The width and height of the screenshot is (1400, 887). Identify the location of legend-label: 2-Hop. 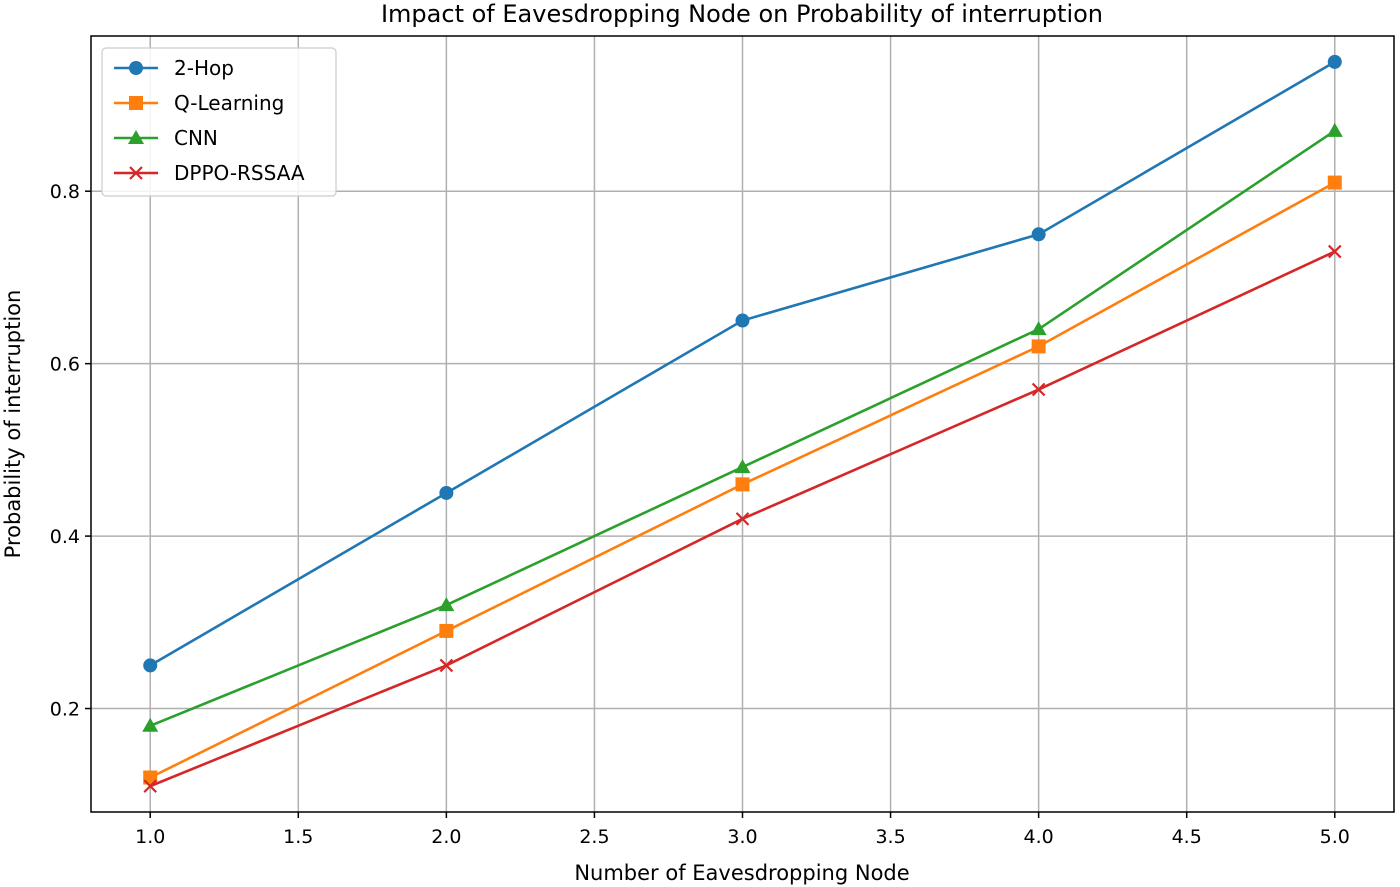
(204, 68).